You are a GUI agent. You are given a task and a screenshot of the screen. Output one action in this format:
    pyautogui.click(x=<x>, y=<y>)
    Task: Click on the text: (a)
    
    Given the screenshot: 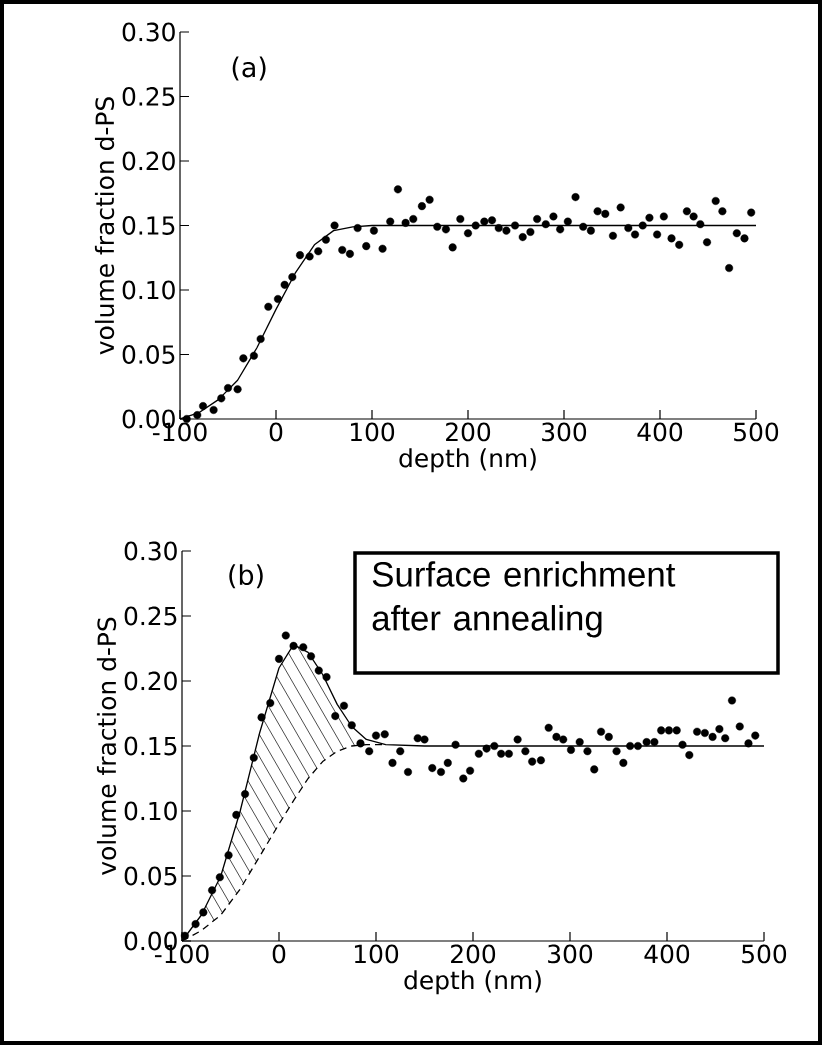 What is the action you would take?
    pyautogui.click(x=249, y=68)
    